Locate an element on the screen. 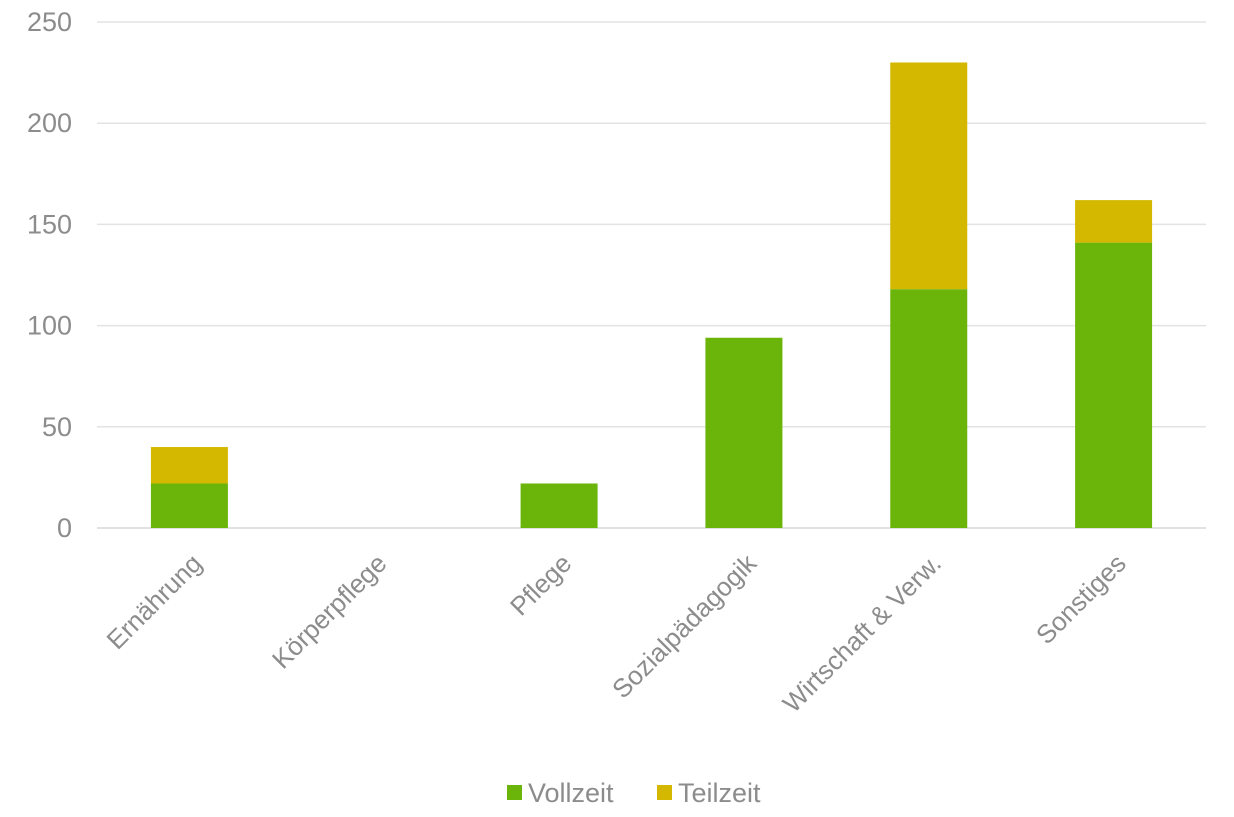  legend-swatch-teilzeit is located at coordinates (664, 792).